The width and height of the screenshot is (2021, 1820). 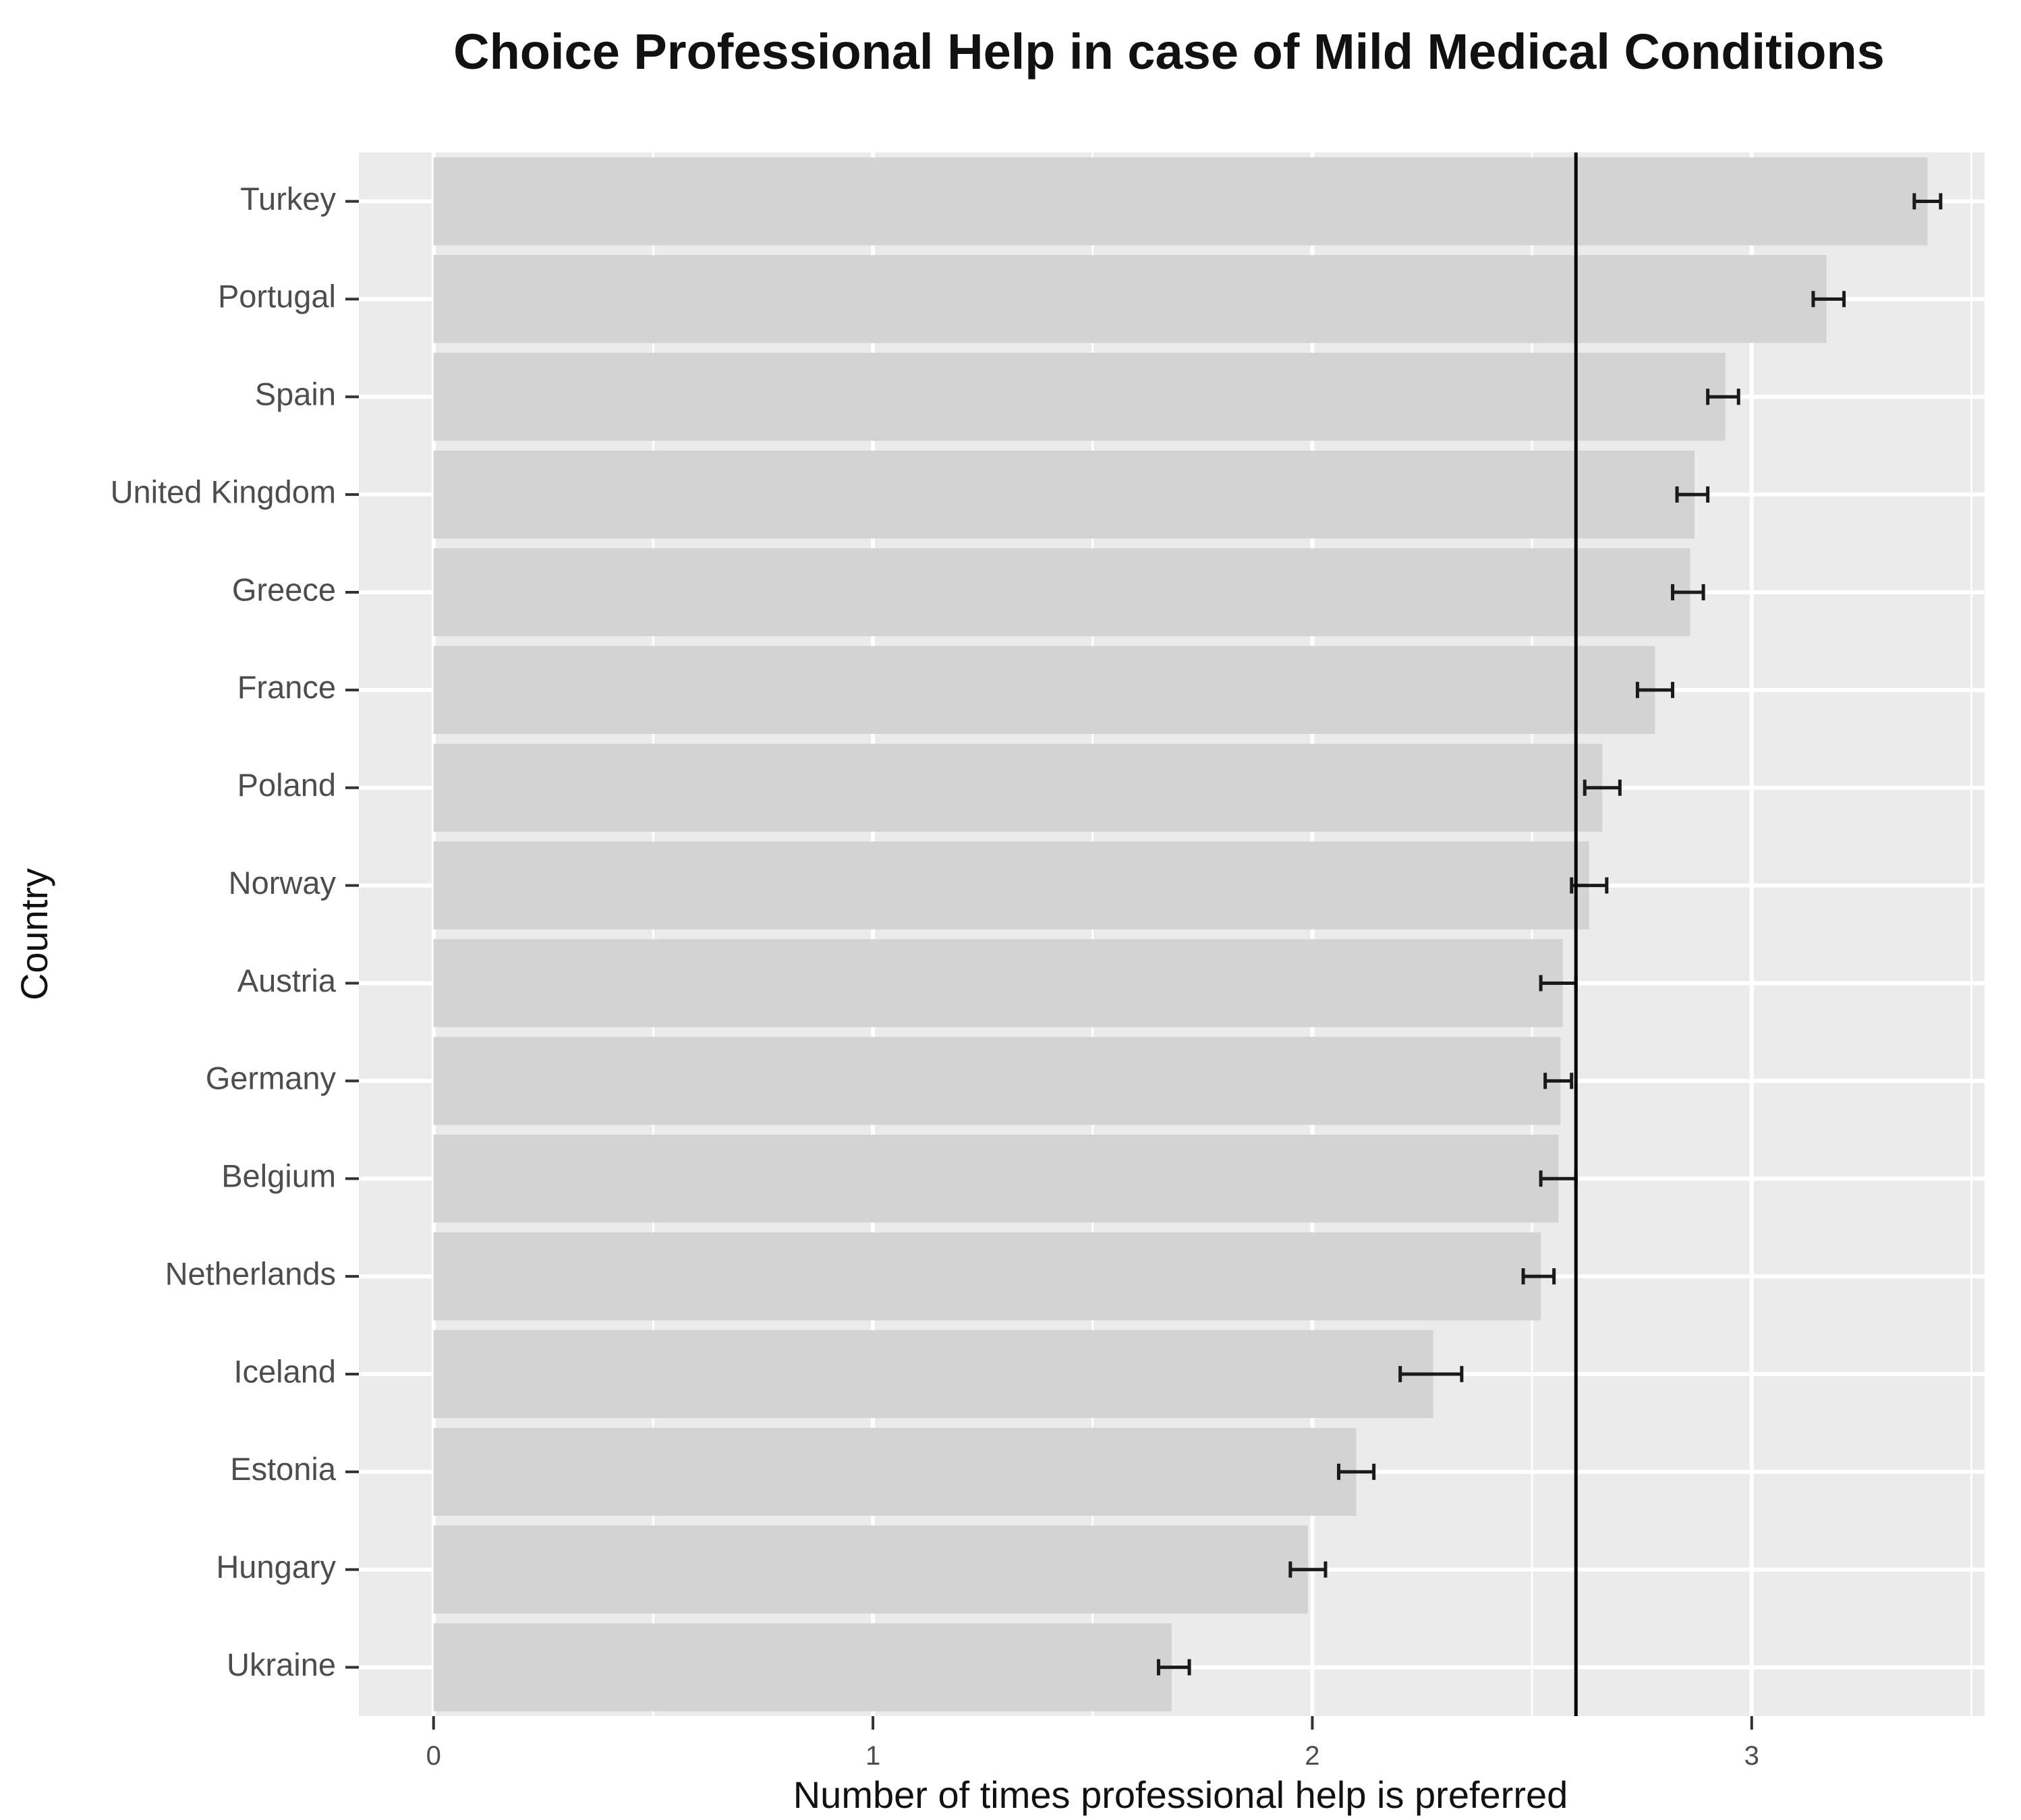 I want to click on bar-france, so click(x=1044, y=690).